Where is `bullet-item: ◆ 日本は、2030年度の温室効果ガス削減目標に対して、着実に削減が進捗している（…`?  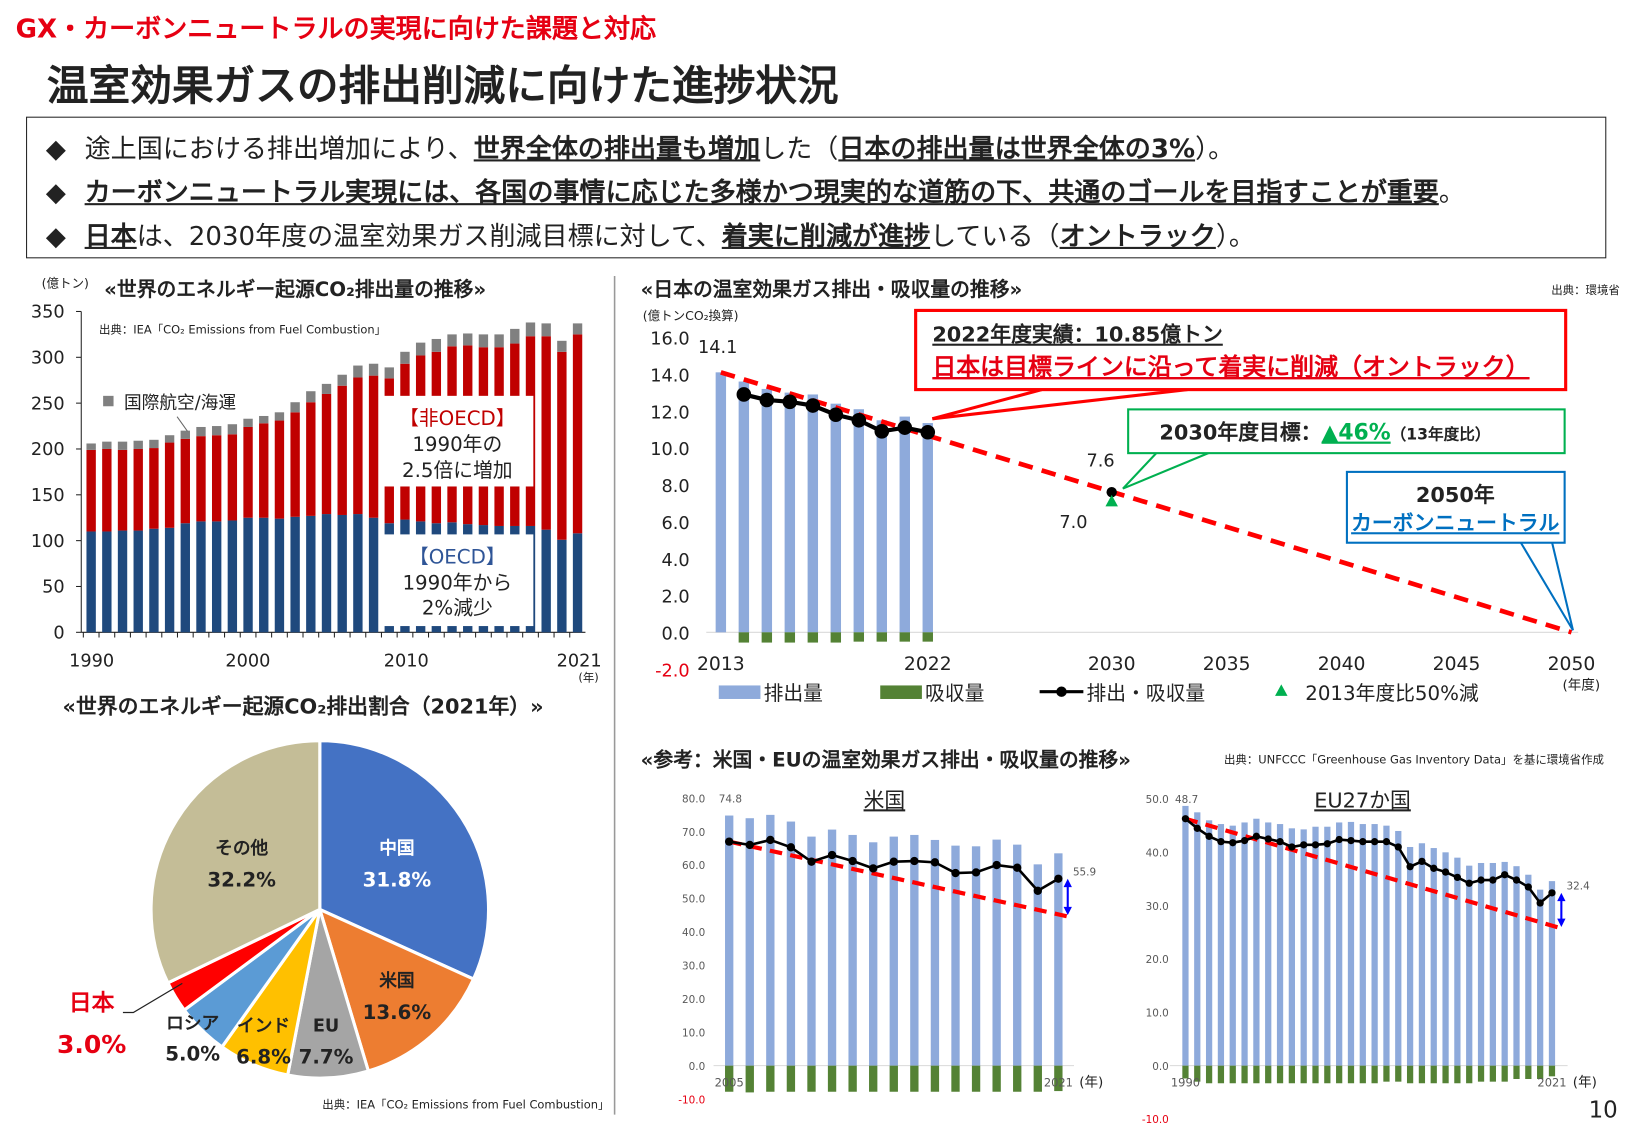
bullet-item: ◆ 日本は、2030年度の温室効果ガス削減目標に対して、着実に削減が進捗している（… is located at coordinates (650, 235).